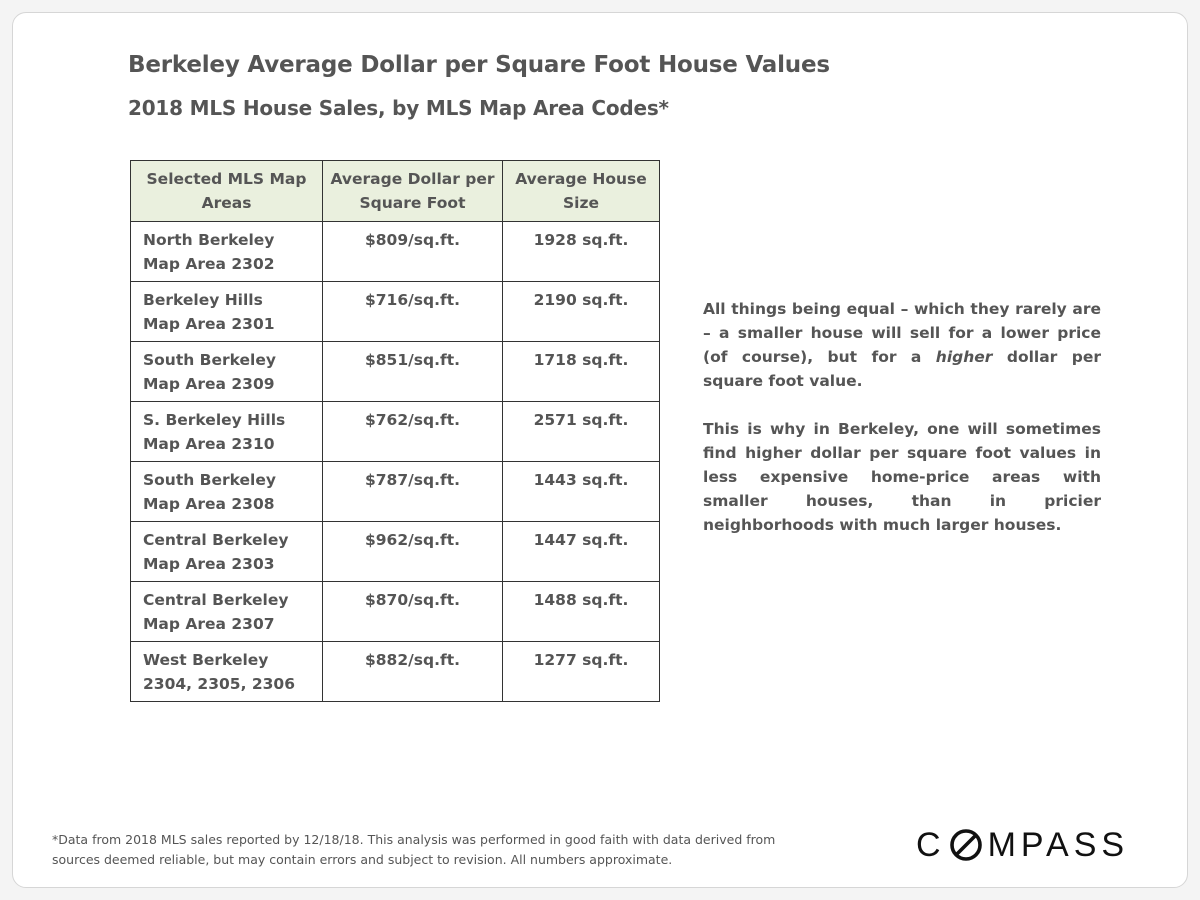 This screenshot has height=900, width=1200. What do you see at coordinates (209, 504) in the screenshot?
I see `area-code: Map Area 2308` at bounding box center [209, 504].